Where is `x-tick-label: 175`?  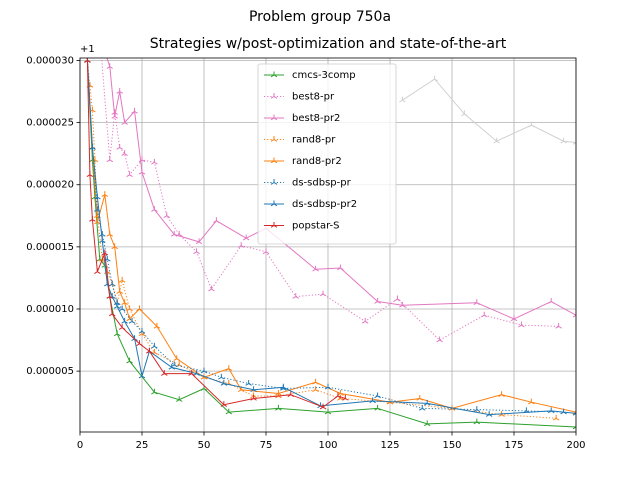
x-tick-label: 175 is located at coordinates (513, 445).